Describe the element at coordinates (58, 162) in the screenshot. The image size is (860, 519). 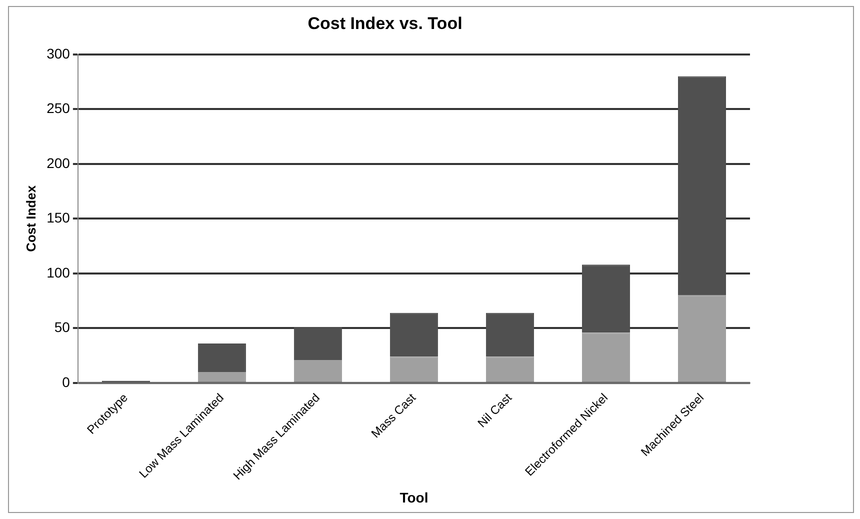
I see `y-tick-label: 200` at that location.